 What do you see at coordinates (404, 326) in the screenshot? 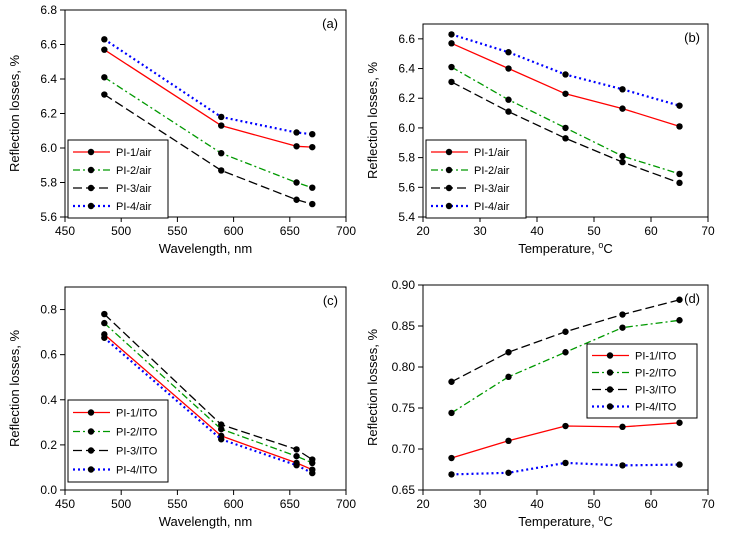
I see `y-tick-label: 0.85` at bounding box center [404, 326].